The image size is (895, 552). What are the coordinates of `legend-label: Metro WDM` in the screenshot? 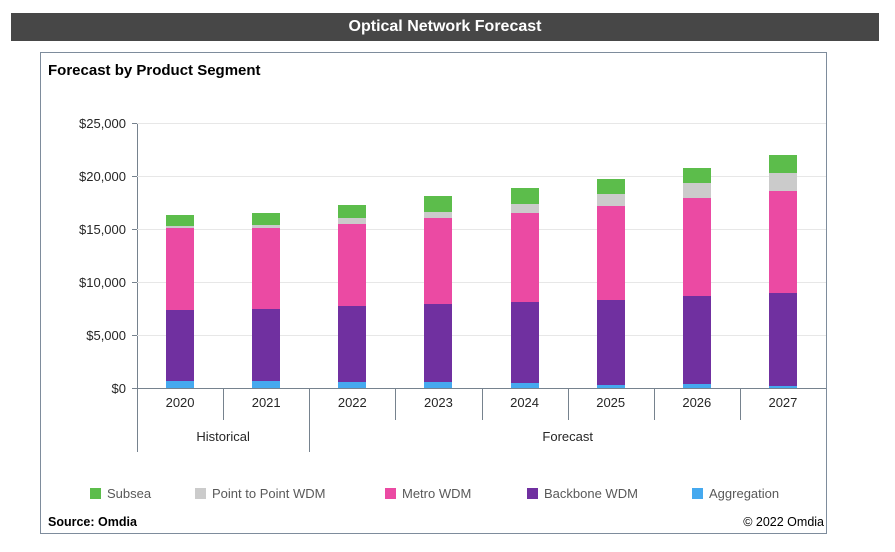 It's located at (437, 493).